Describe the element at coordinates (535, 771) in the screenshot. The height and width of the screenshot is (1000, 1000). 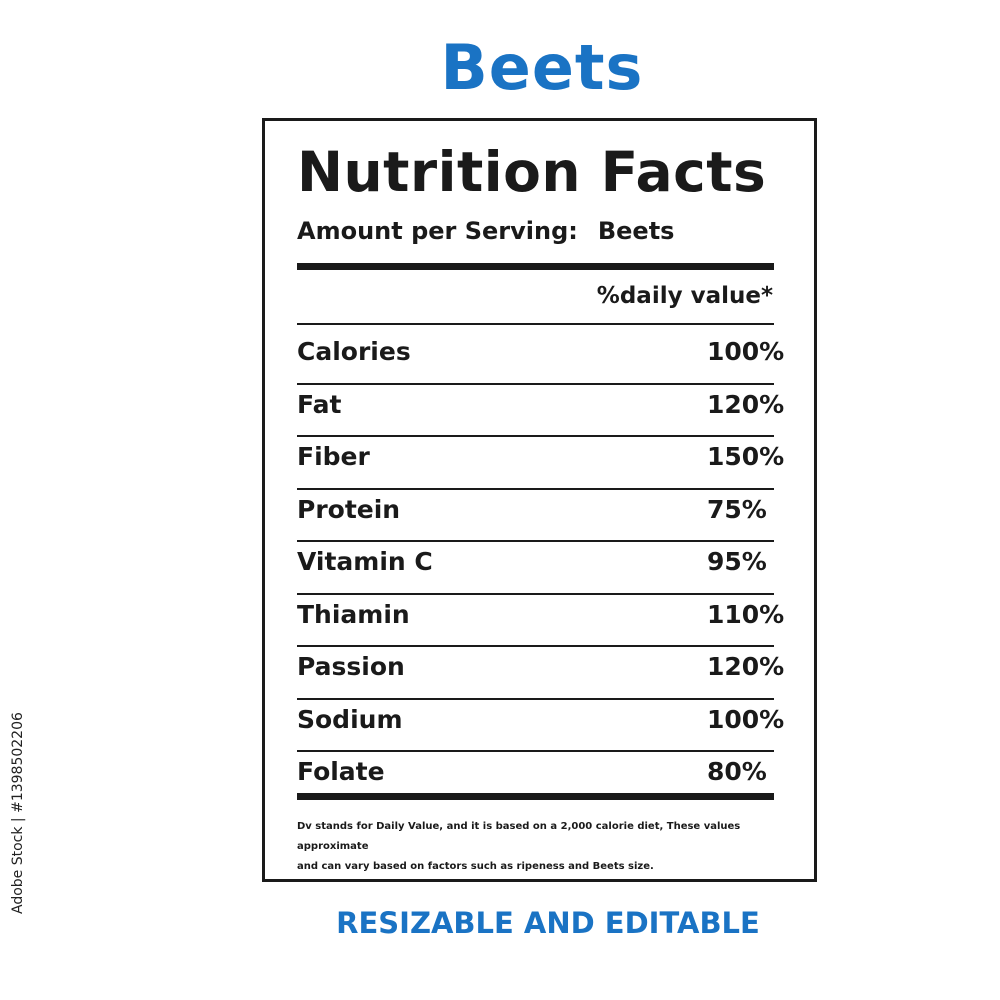
I see `nutrient-row: Folate 80%` at that location.